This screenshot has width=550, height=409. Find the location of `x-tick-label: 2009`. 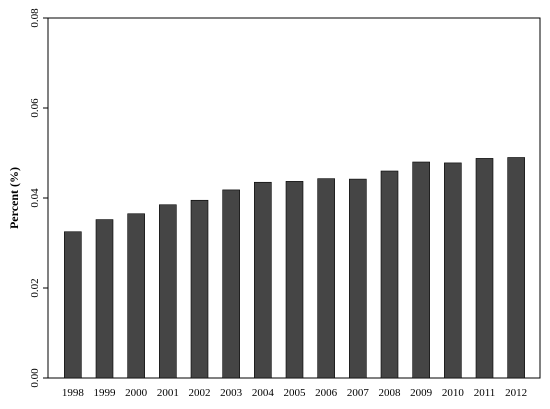

x-tick-label: 2009 is located at coordinates (421, 393).